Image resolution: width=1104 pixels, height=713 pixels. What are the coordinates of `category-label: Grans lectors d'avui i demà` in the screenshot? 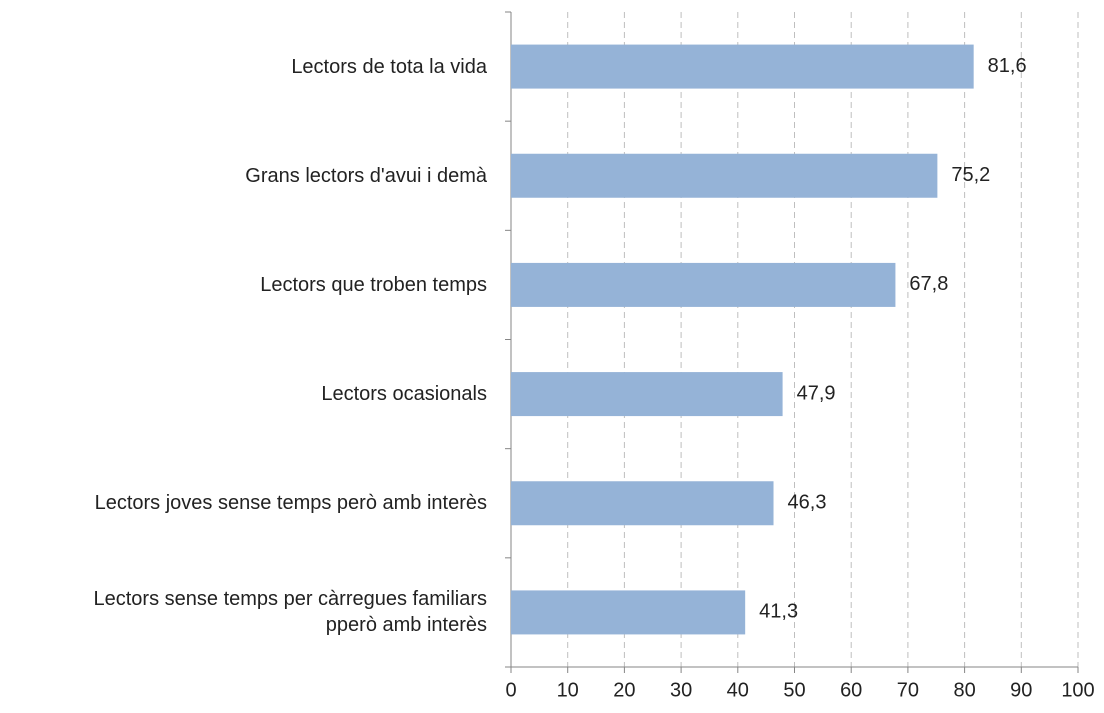 It's located at (366, 175).